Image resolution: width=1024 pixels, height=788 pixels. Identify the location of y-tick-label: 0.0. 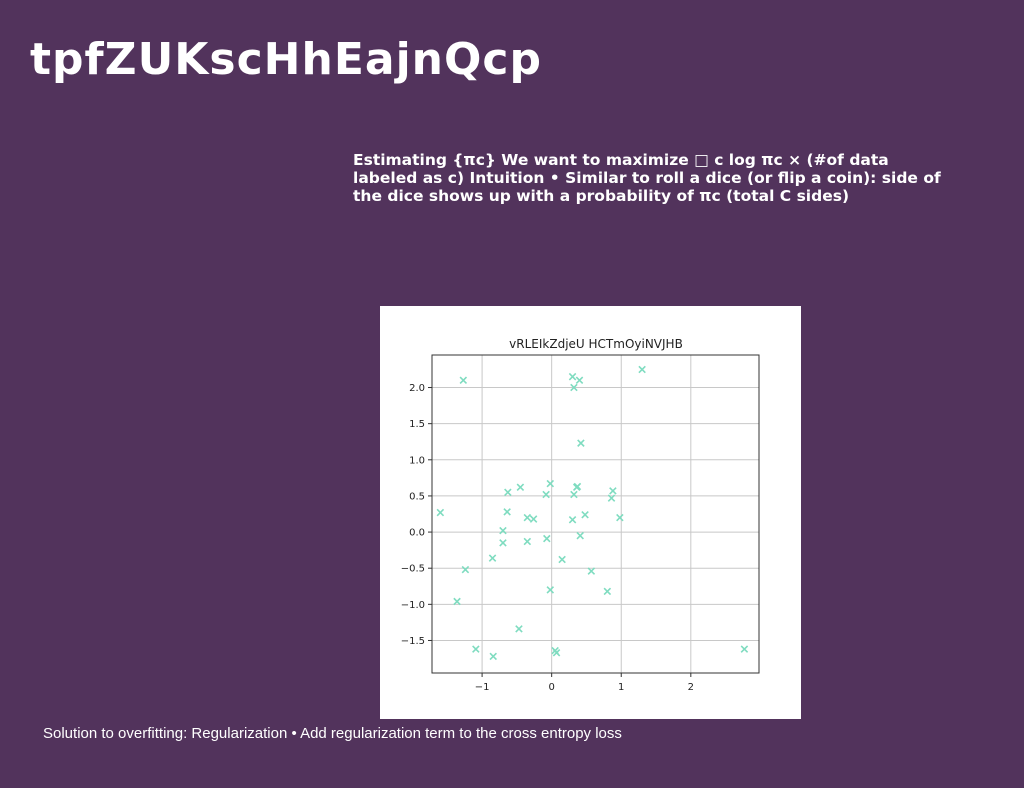
(417, 533).